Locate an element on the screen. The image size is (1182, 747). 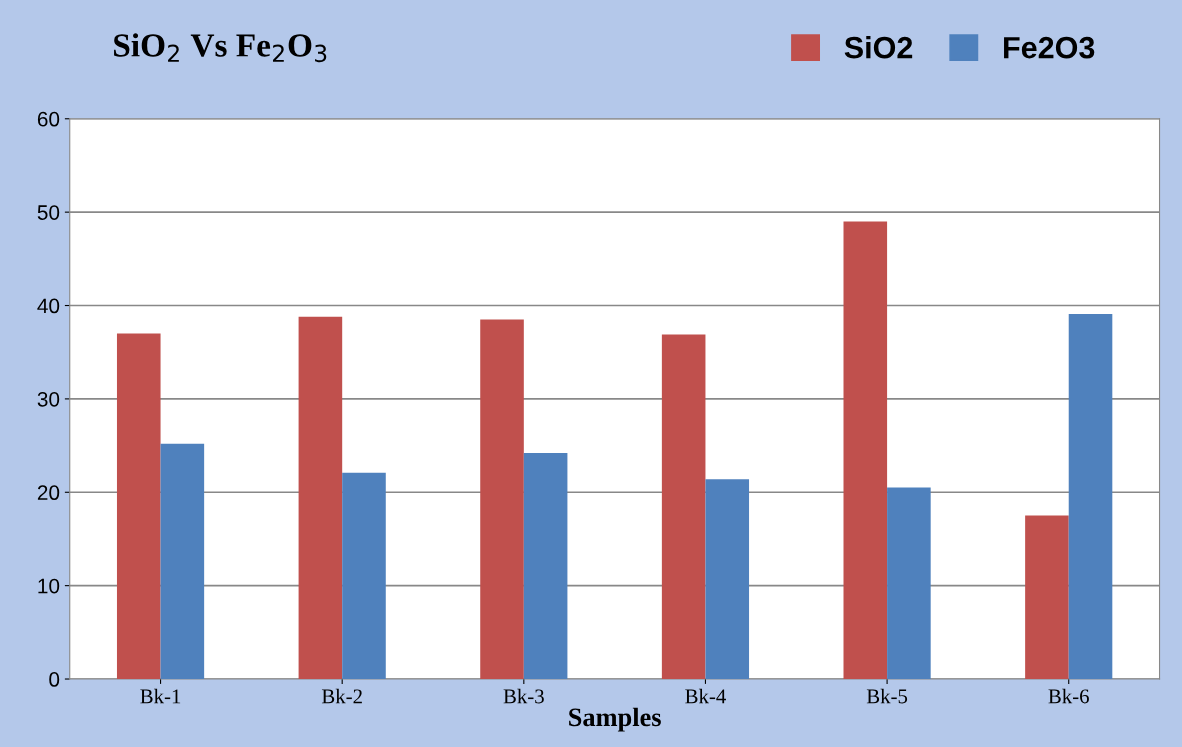
y-tick-label: 0 is located at coordinates (54, 679).